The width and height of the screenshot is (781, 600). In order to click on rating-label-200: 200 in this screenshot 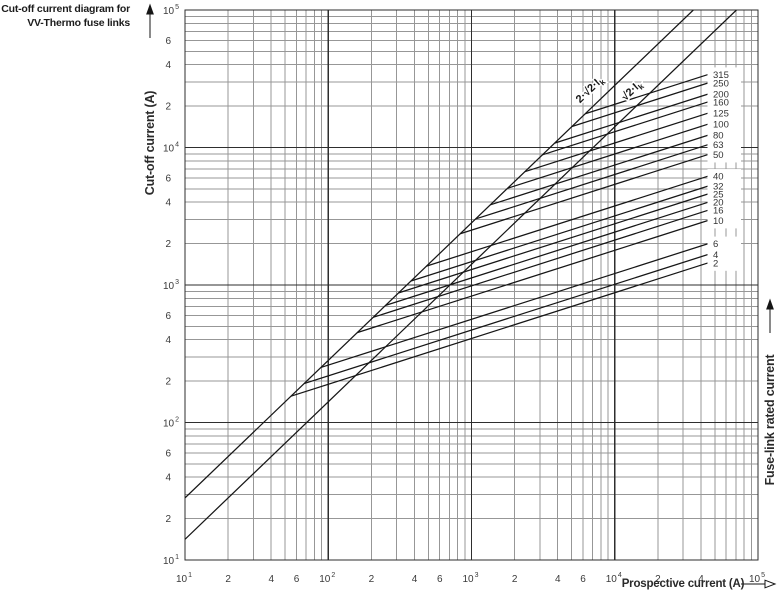, I will do `click(721, 94)`.